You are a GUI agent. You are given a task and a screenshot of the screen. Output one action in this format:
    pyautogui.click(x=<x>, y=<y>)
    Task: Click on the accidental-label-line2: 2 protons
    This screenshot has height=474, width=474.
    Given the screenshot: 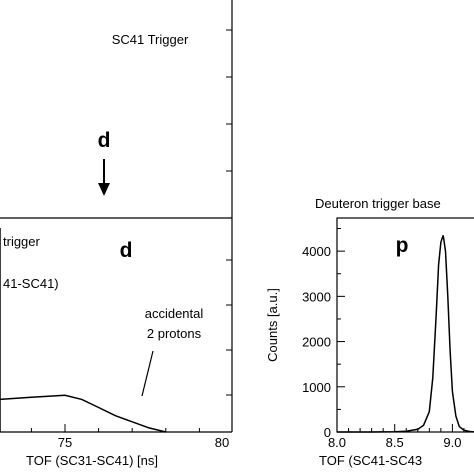 What is the action you would take?
    pyautogui.click(x=174, y=333)
    